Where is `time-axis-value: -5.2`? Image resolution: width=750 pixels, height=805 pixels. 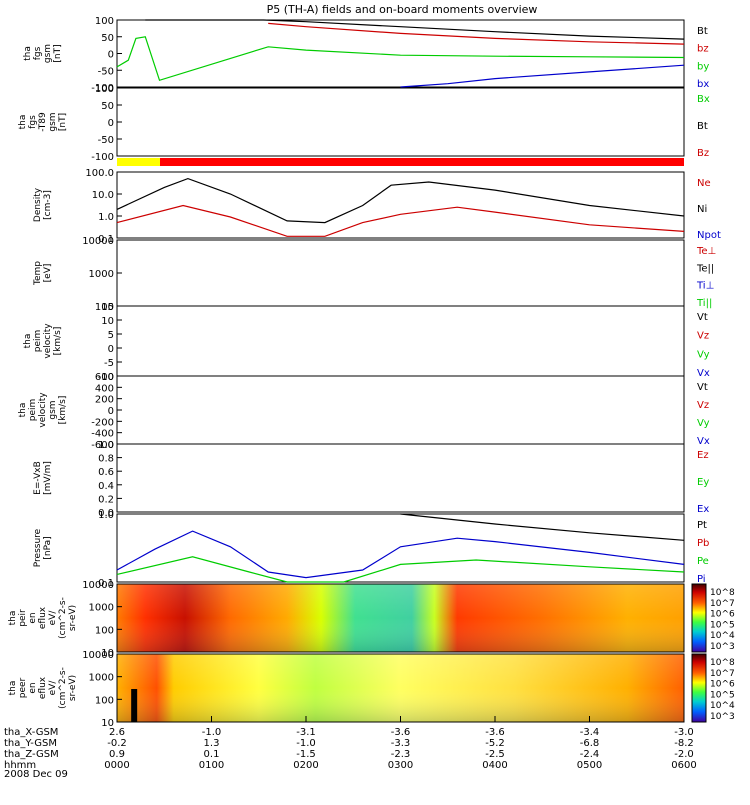
time-axis-value: -5.2 is located at coordinates (495, 743).